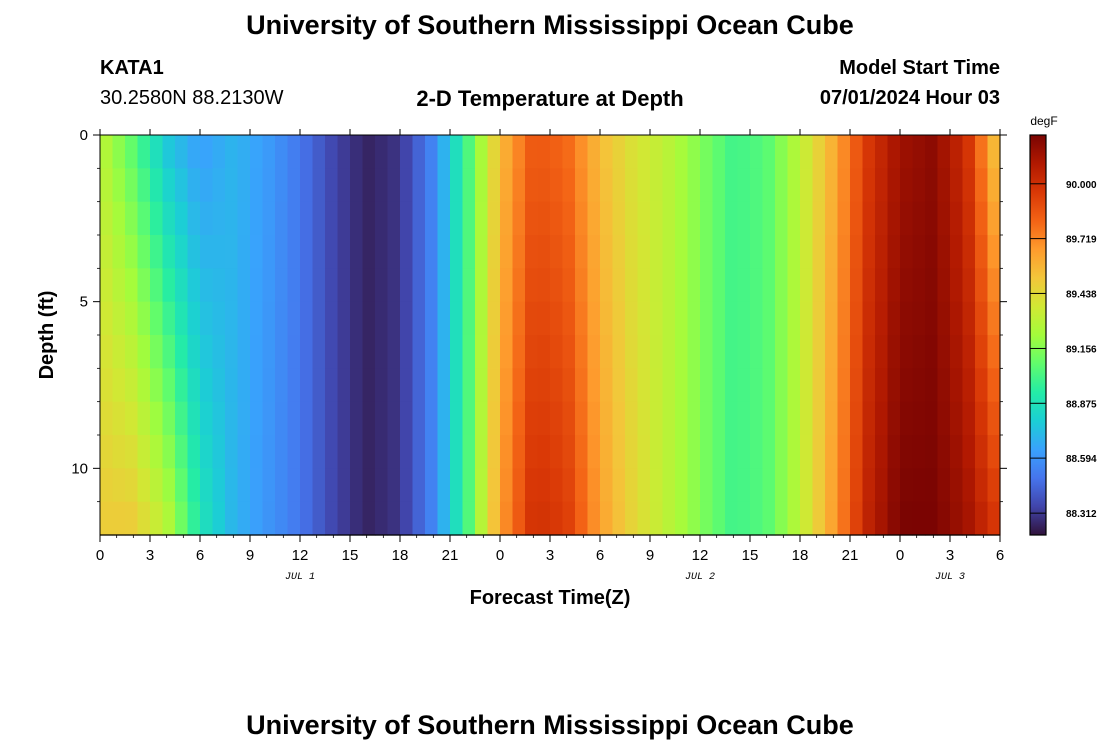 The width and height of the screenshot is (1100, 750). Describe the element at coordinates (750, 555) in the screenshot. I see `x-tick-label: 15` at that location.